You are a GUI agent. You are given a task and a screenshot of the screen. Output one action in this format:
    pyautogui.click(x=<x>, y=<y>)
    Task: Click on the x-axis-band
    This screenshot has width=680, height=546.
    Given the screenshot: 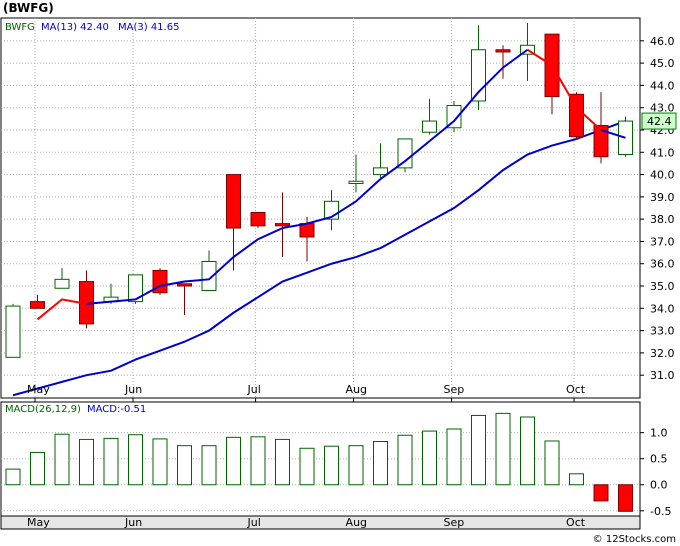 What is the action you would take?
    pyautogui.click(x=320, y=522)
    